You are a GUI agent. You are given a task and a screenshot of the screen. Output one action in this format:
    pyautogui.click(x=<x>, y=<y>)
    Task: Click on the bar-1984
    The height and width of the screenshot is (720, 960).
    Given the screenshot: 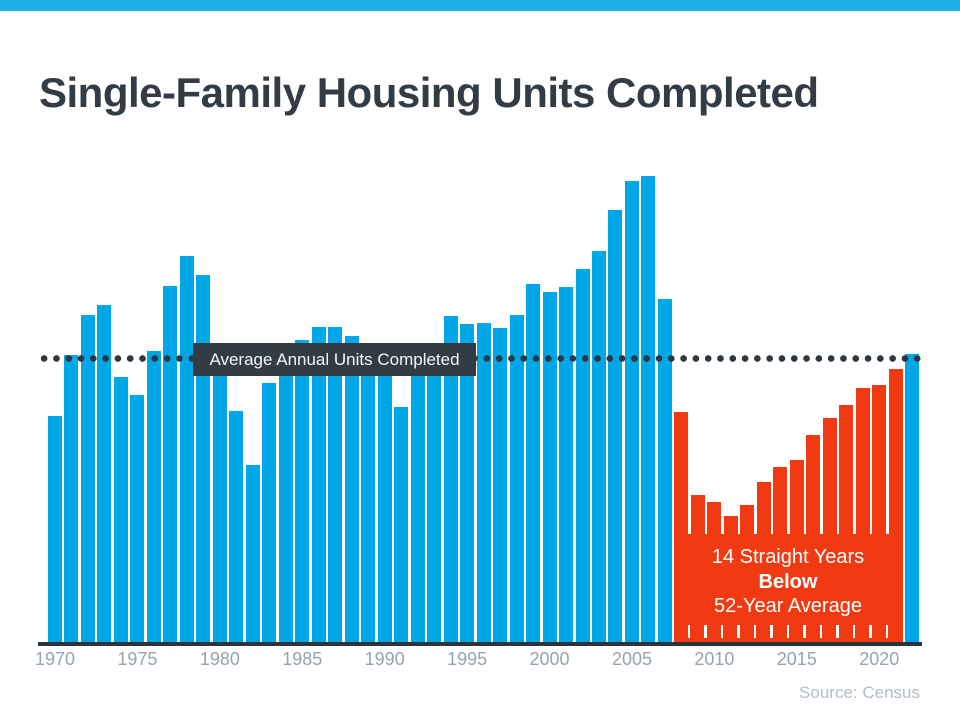 What is the action you would take?
    pyautogui.click(x=285, y=498)
    